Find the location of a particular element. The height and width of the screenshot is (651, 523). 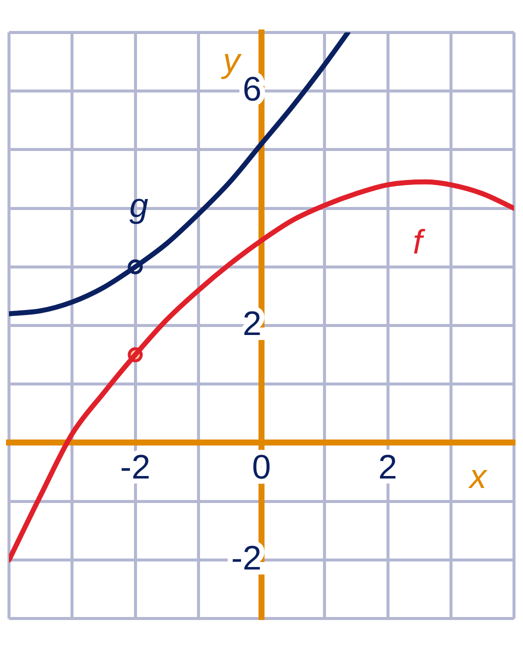

y-axis-title: y is located at coordinates (231, 61).